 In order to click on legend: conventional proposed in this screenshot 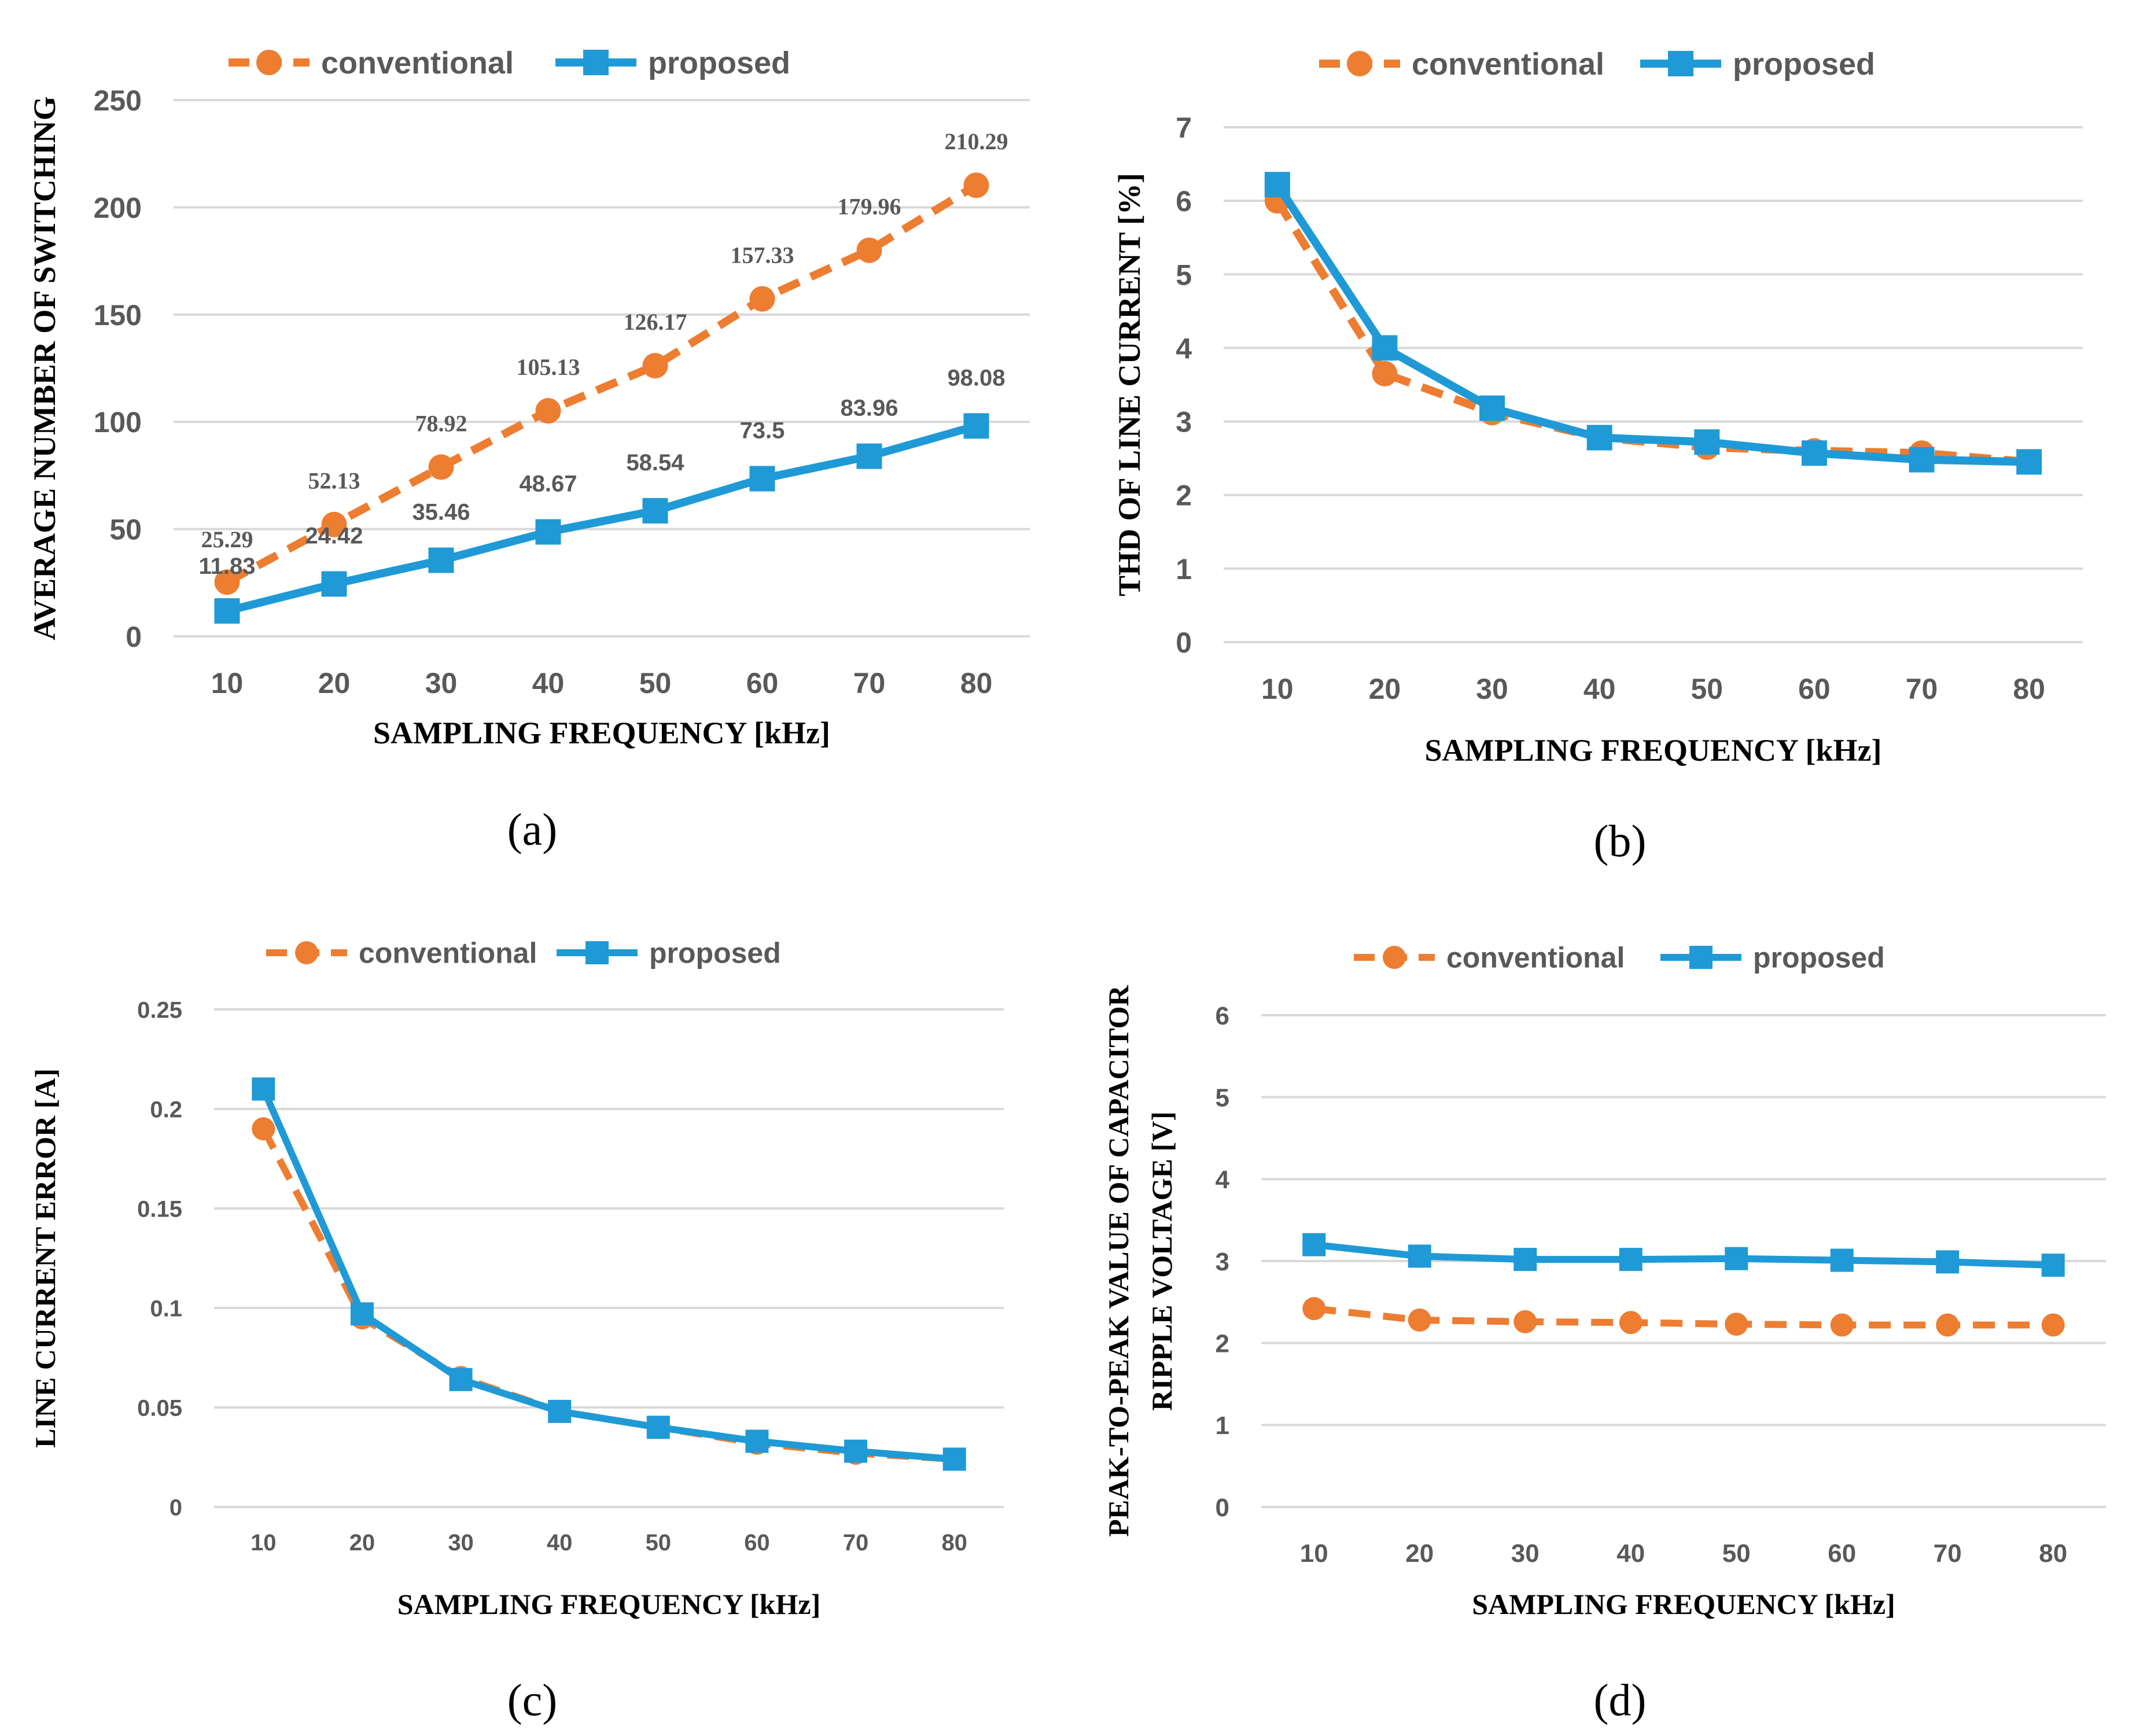, I will do `click(1619, 958)`.